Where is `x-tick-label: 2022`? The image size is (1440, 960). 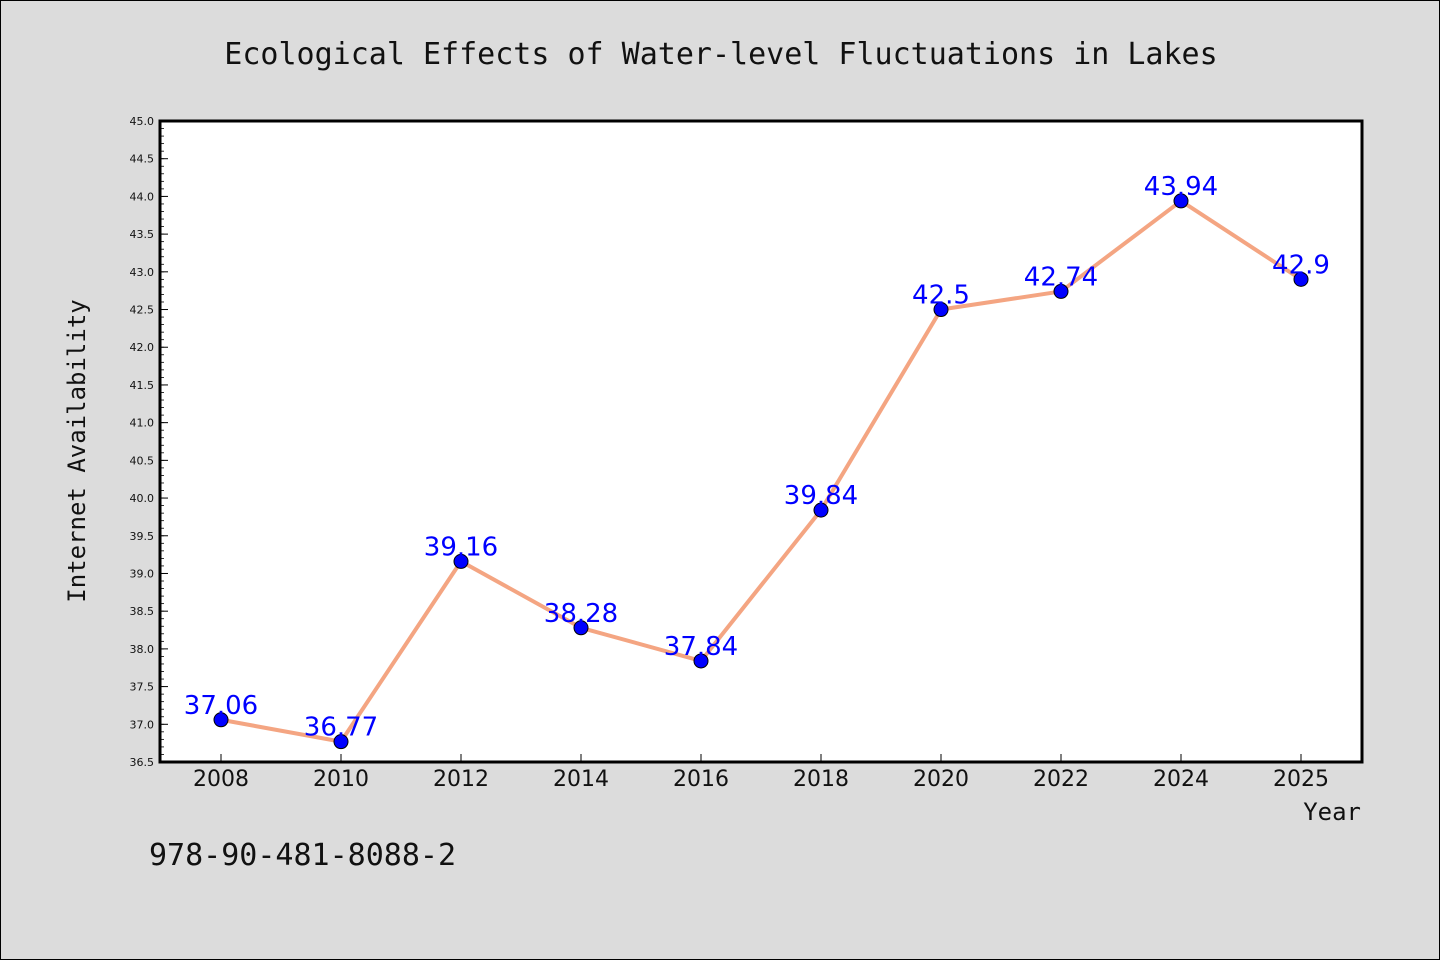 x-tick-label: 2022 is located at coordinates (1061, 779).